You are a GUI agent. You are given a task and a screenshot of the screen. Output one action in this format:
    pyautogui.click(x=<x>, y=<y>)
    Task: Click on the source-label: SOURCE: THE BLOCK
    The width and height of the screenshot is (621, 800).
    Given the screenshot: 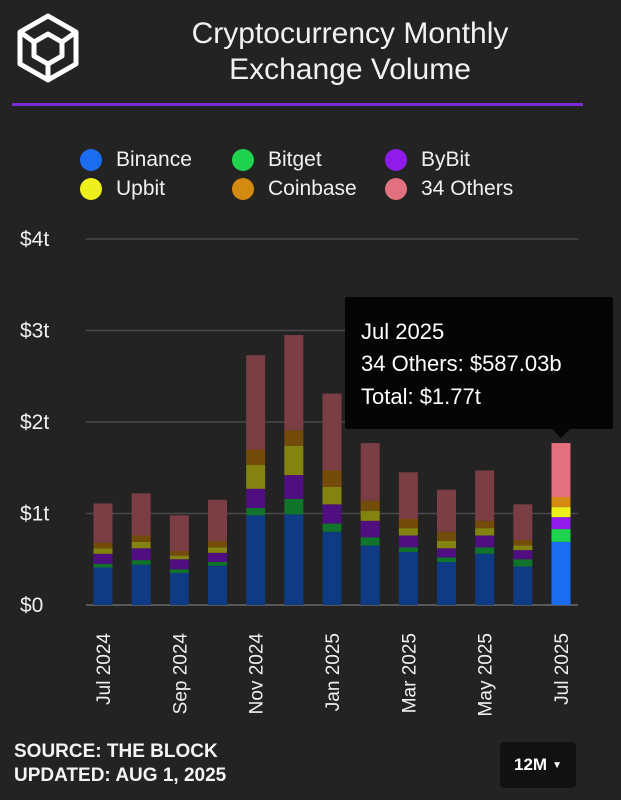 What is the action you would take?
    pyautogui.click(x=116, y=751)
    